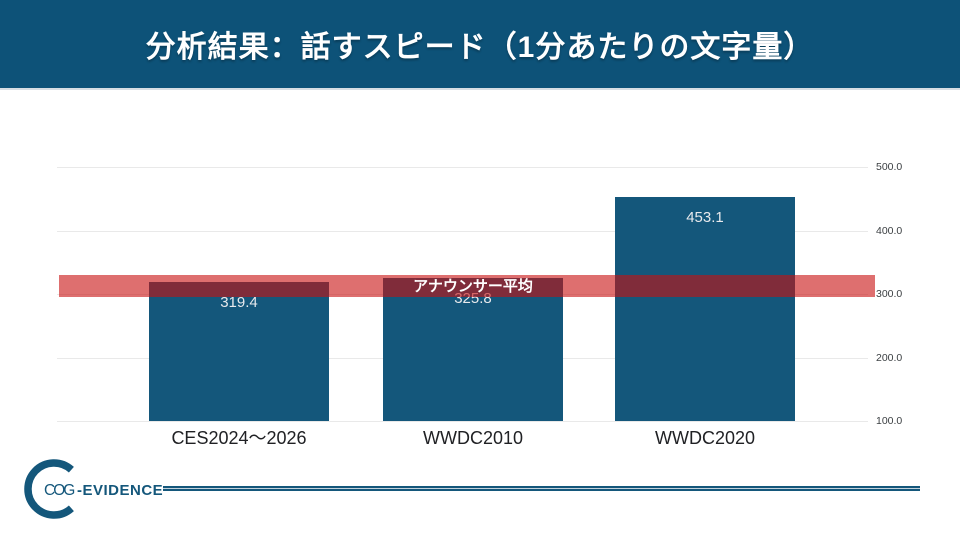  I want to click on cog-evidence-logo: COG -EVIDENCE, so click(93, 489).